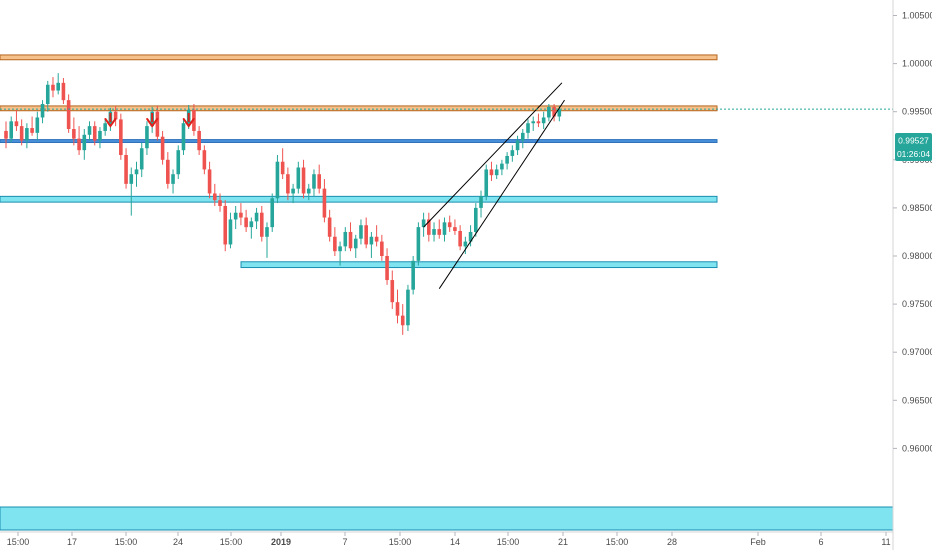  What do you see at coordinates (885, 542) in the screenshot?
I see `time-tick-label: 11` at bounding box center [885, 542].